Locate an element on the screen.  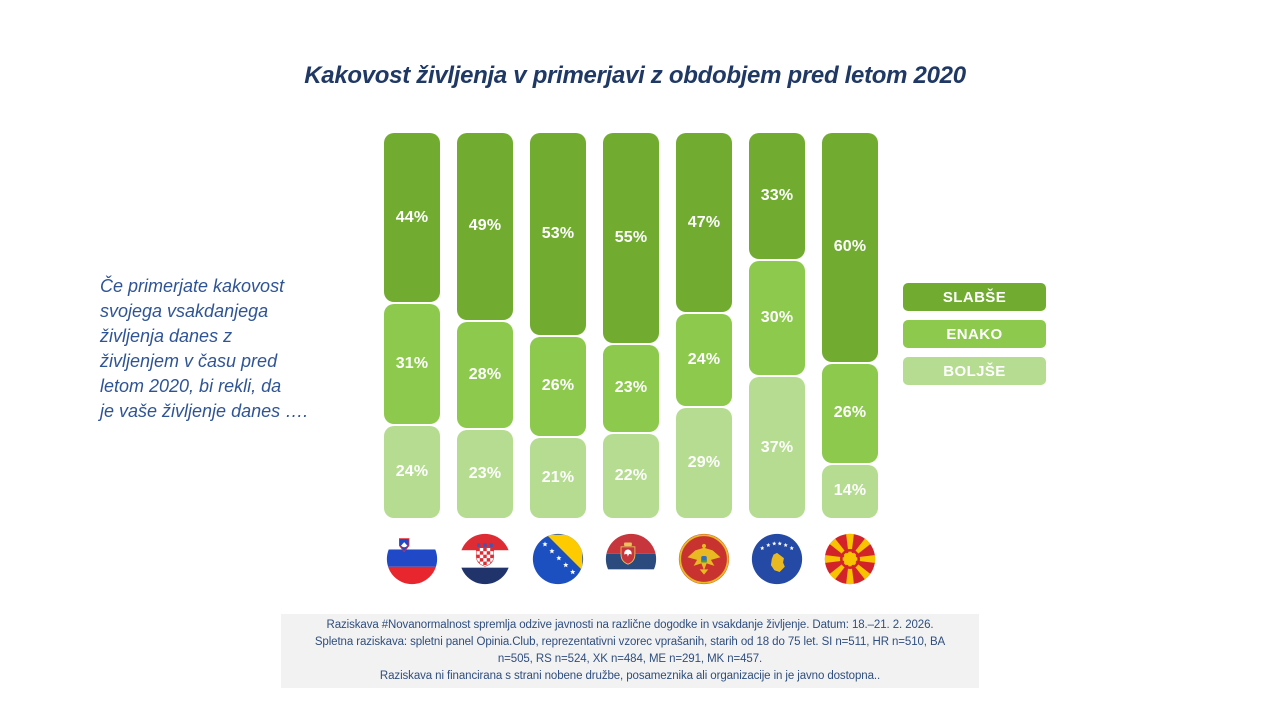
flag-serbia-icon is located at coordinates (631, 559).